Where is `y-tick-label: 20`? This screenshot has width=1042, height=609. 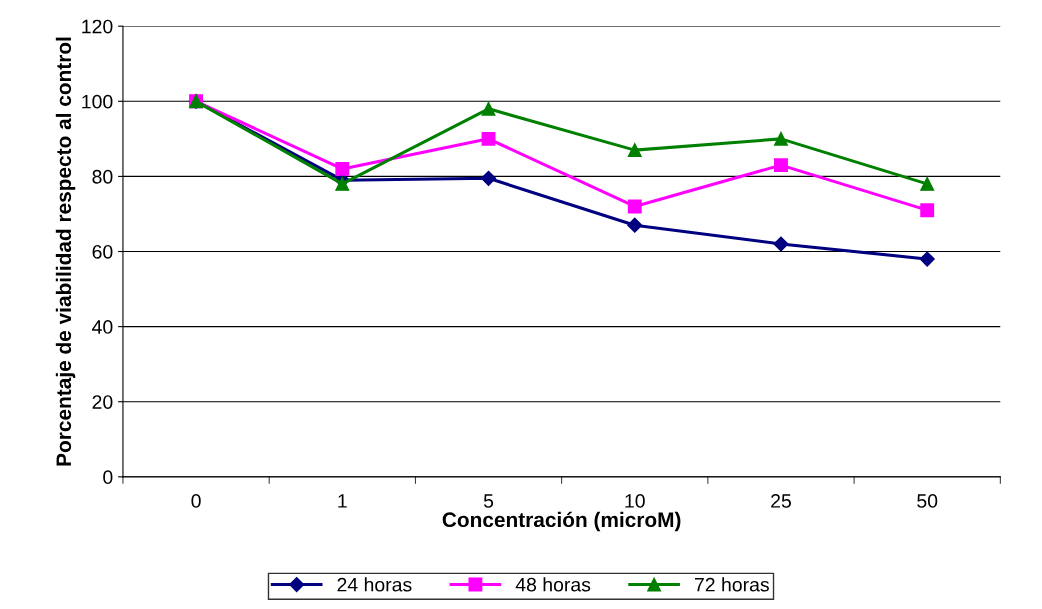 y-tick-label: 20 is located at coordinates (102, 402).